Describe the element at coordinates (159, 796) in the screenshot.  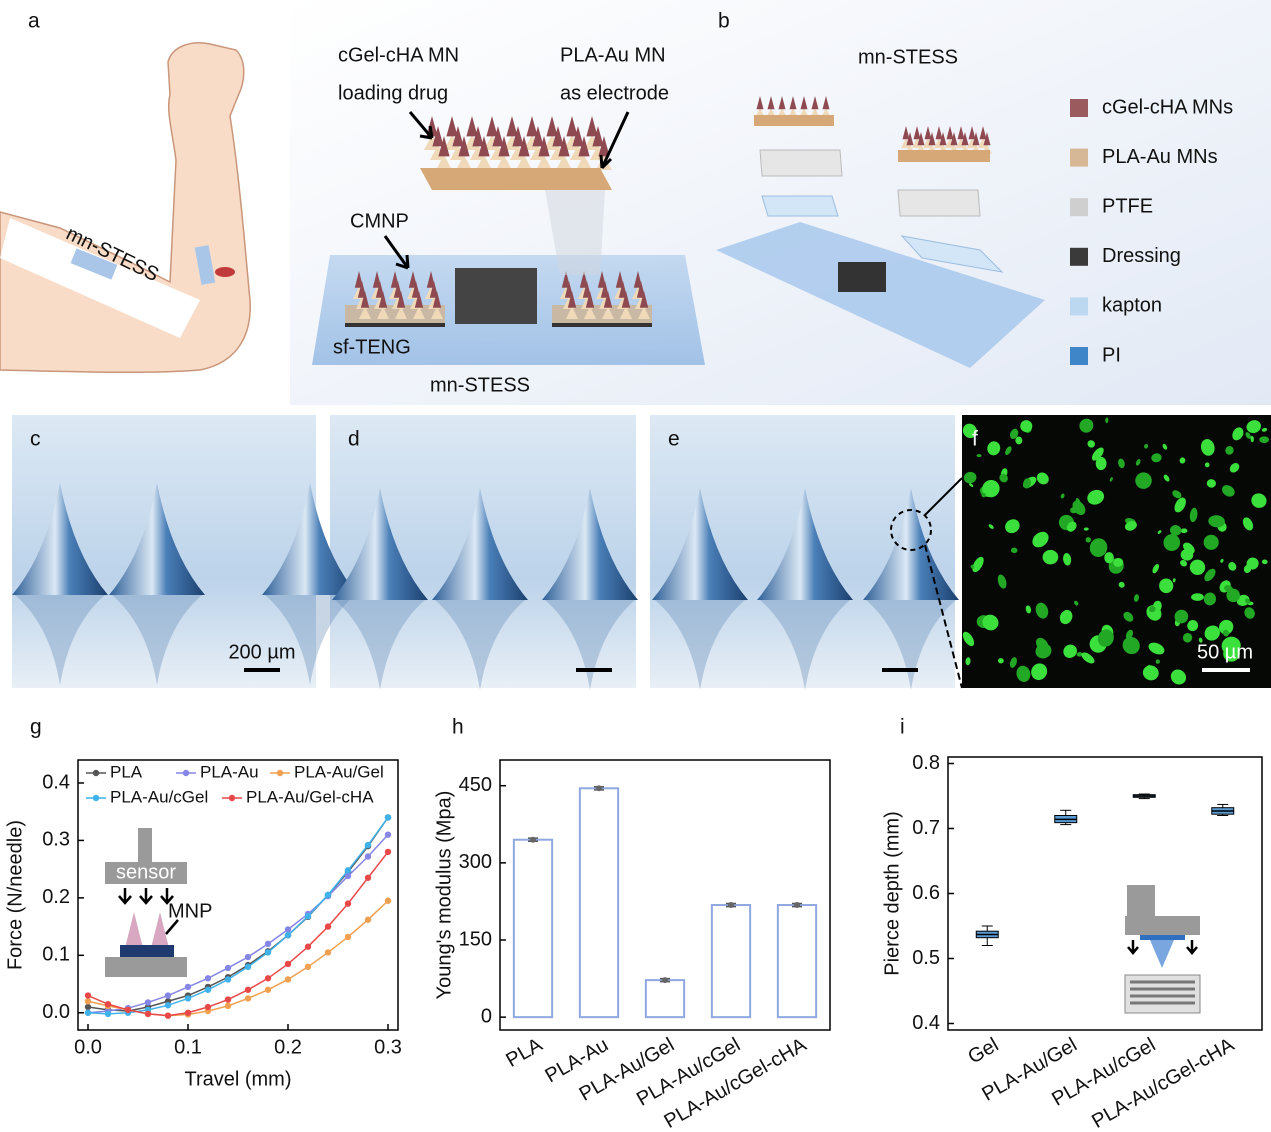
I see `legend-label: PLA-Au/cGel` at that location.